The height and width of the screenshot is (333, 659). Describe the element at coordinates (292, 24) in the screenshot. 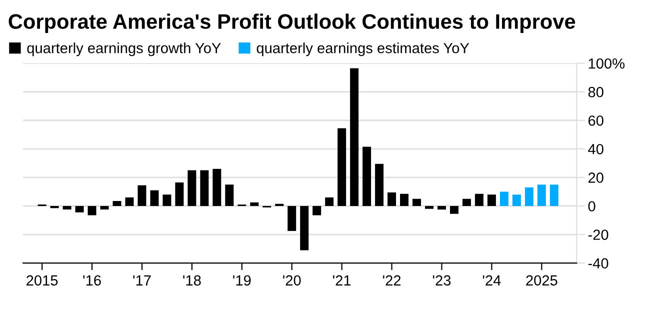

I see `chart-title: Corporate America's Profit Outlook Continues to Improve` at that location.